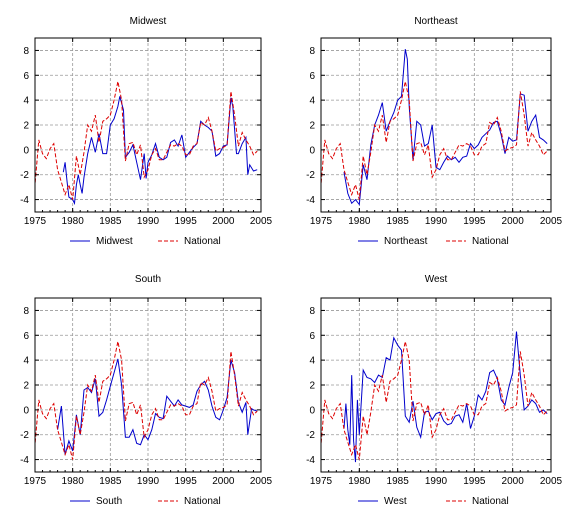 This screenshot has width=576, height=524. I want to click on legend: South National, so click(145, 501).